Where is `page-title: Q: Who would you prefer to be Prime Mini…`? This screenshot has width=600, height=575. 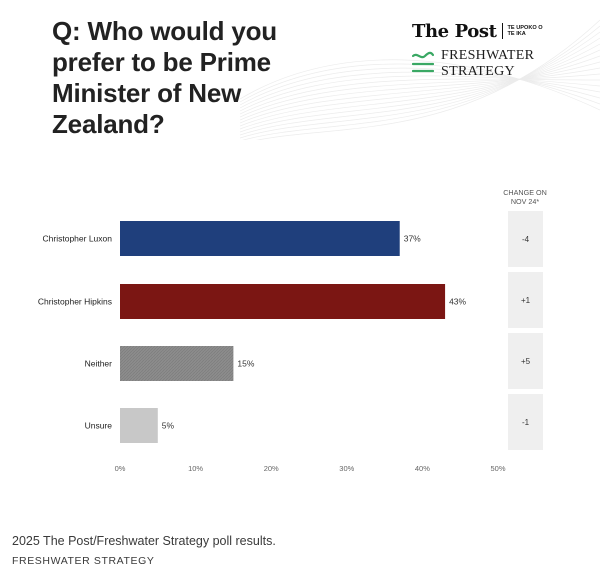
page-title: Q: Who would you prefer to be Prime Mini… is located at coordinates (164, 77).